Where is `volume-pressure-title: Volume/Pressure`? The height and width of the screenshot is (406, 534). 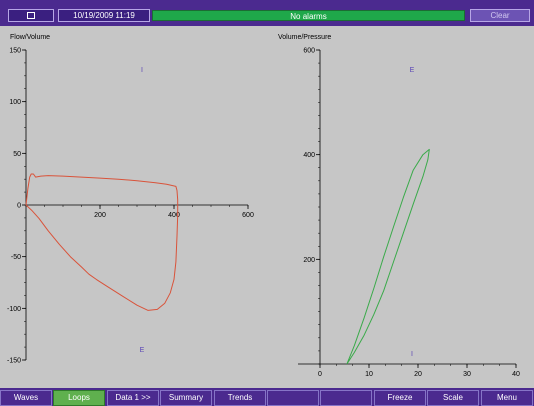
volume-pressure-title: Volume/Pressure is located at coordinates (304, 37).